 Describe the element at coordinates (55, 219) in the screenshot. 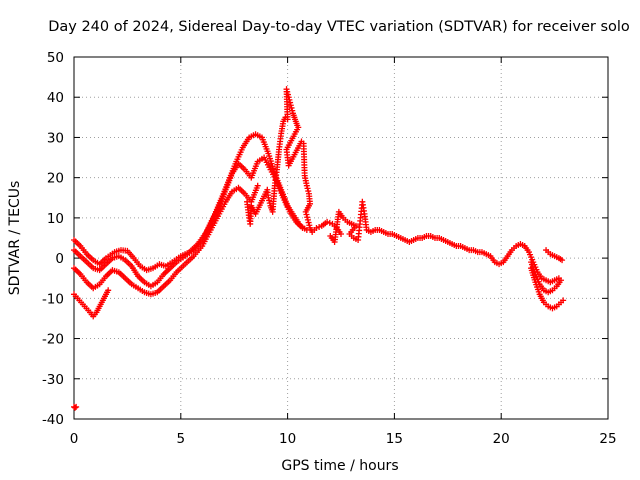

I see `y-tick-label: 10` at that location.